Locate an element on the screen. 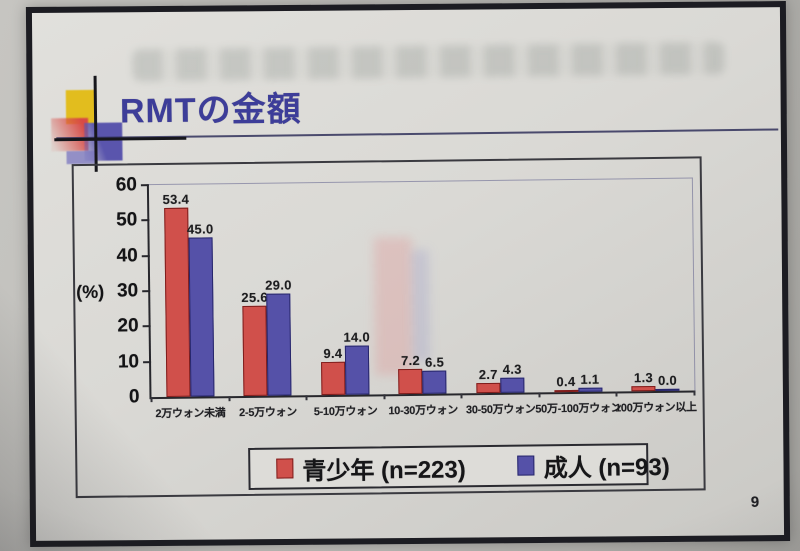 This screenshot has width=800, height=551. bar-adult: 1.1 is located at coordinates (590, 382).